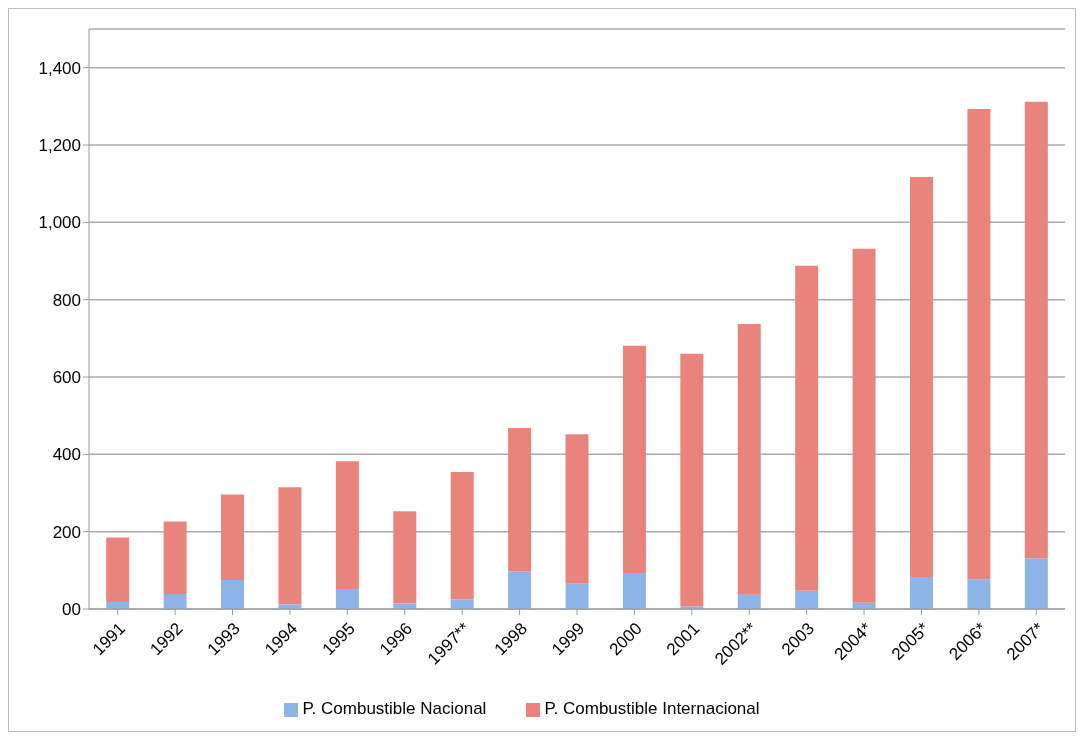 The width and height of the screenshot is (1082, 738). Describe the element at coordinates (66, 532) in the screenshot. I see `y-tick-label: 200` at that location.